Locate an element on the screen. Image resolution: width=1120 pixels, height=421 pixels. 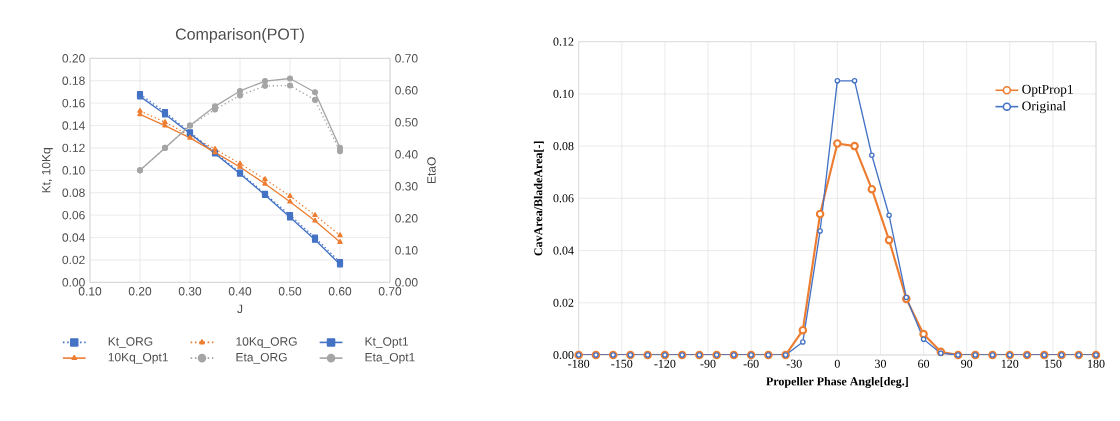
y2-axis-title: EtaO is located at coordinates (431, 170).